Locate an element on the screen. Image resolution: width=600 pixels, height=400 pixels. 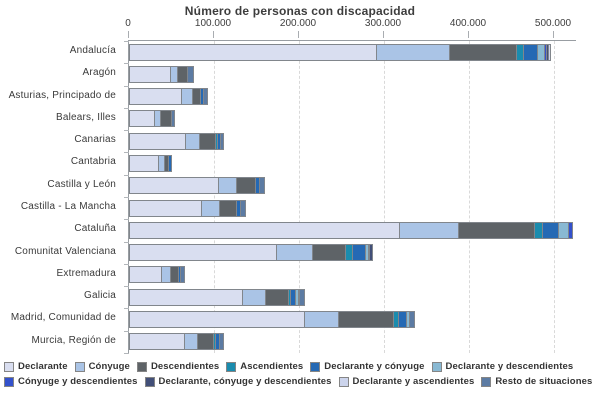
legend-item: Declarante, cónyuge y descendientes is located at coordinates (238, 381).